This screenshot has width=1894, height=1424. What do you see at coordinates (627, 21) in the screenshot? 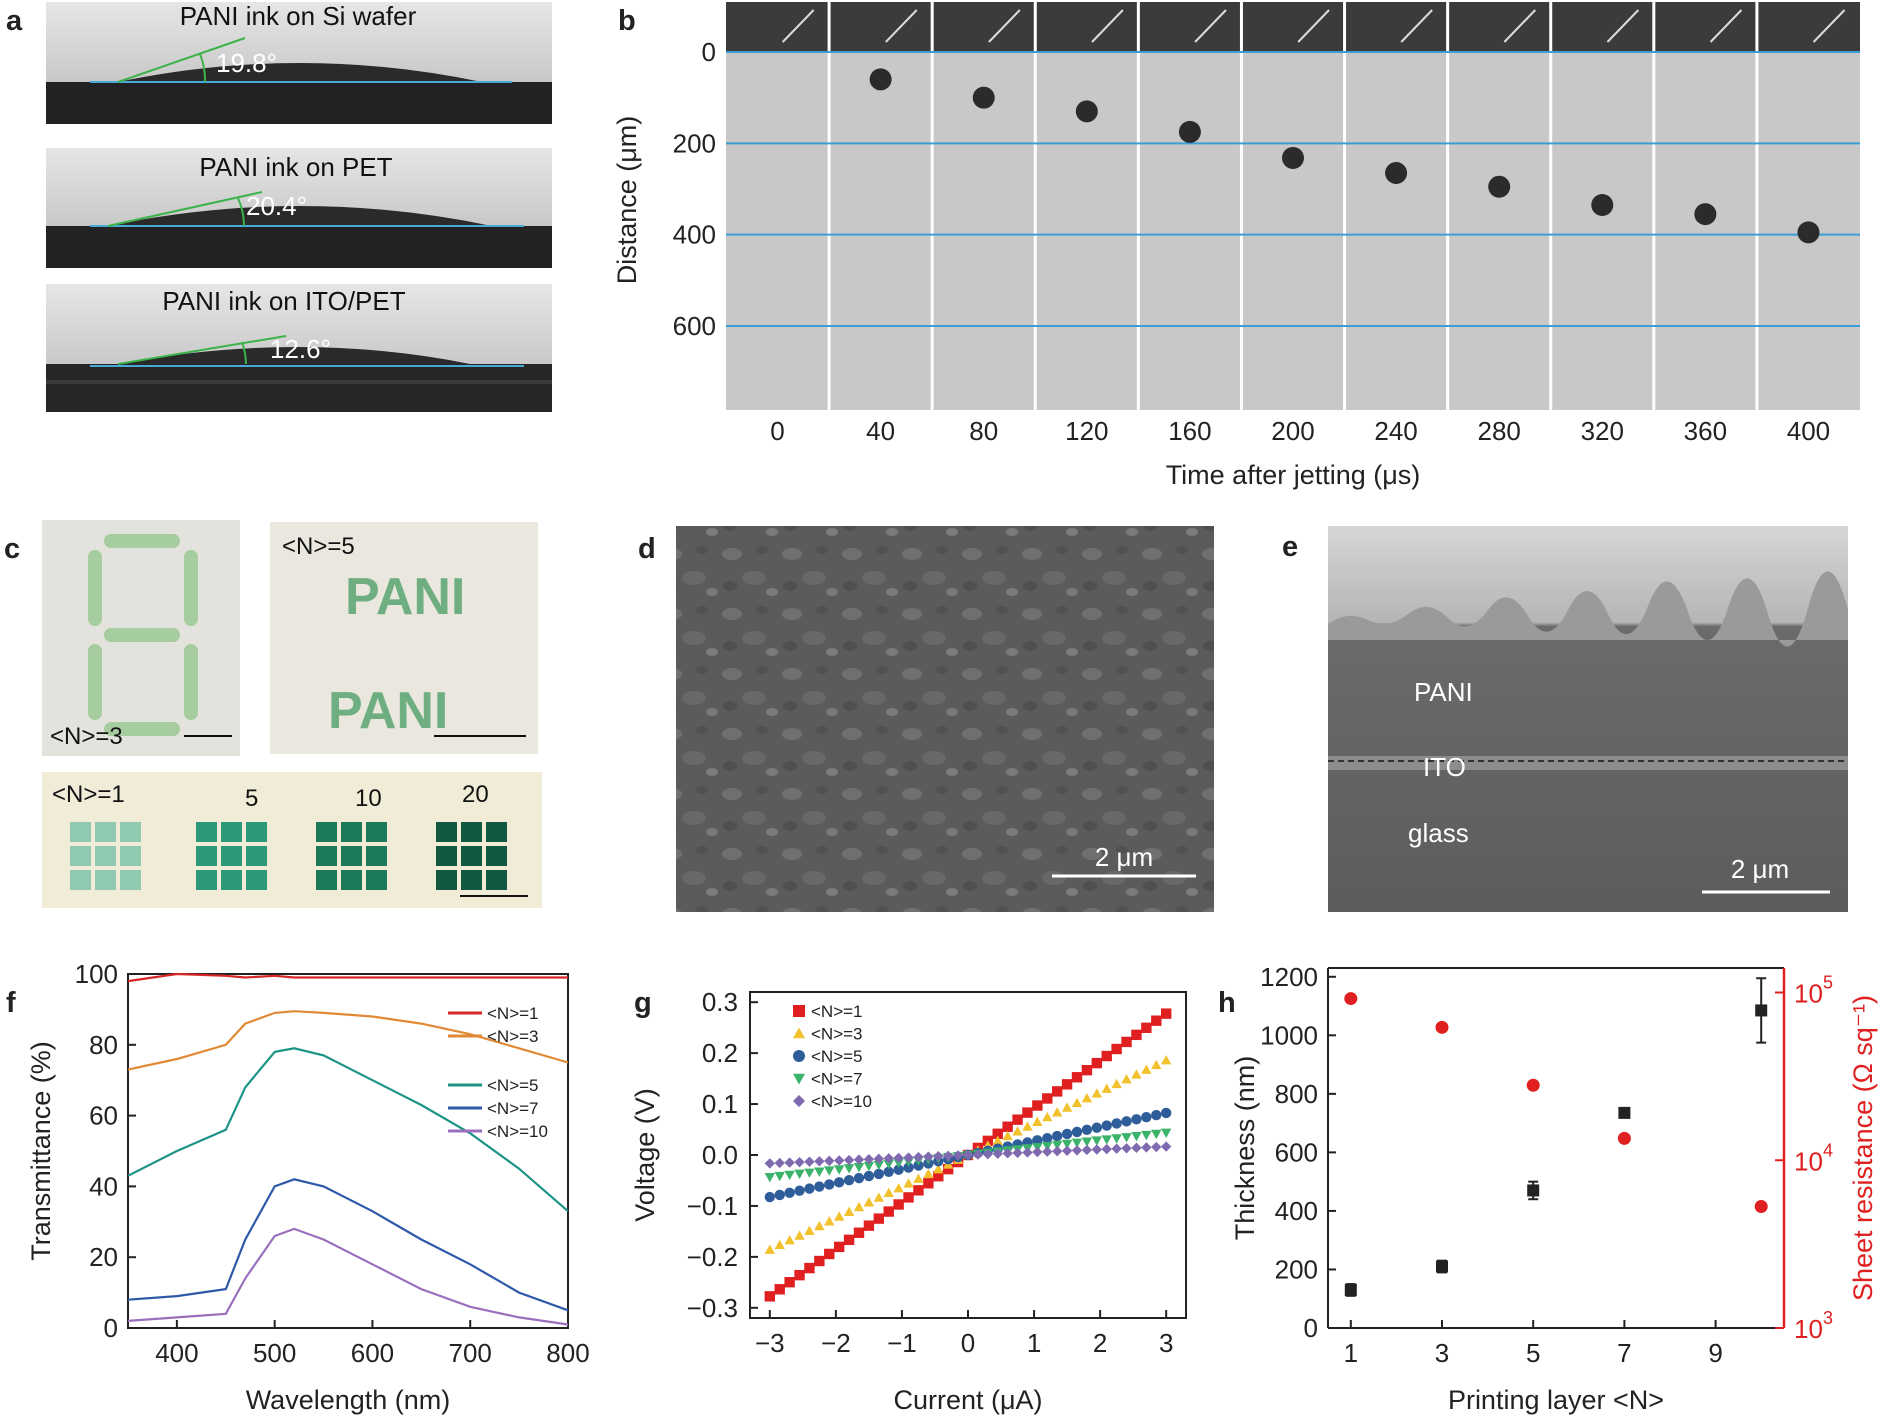
I see `panel-letter-b: b` at bounding box center [627, 21].